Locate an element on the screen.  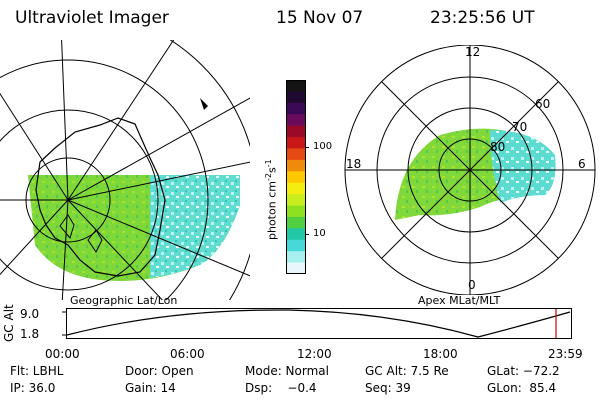
status-dsp: Dsp: −0.4 is located at coordinates (281, 388).